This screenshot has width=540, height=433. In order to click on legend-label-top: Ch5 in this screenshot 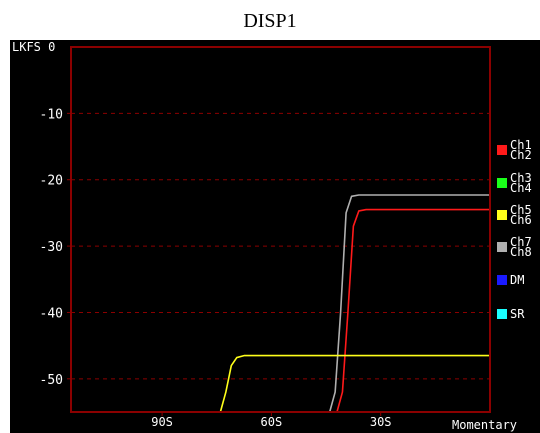, I will do `click(521, 210)`.